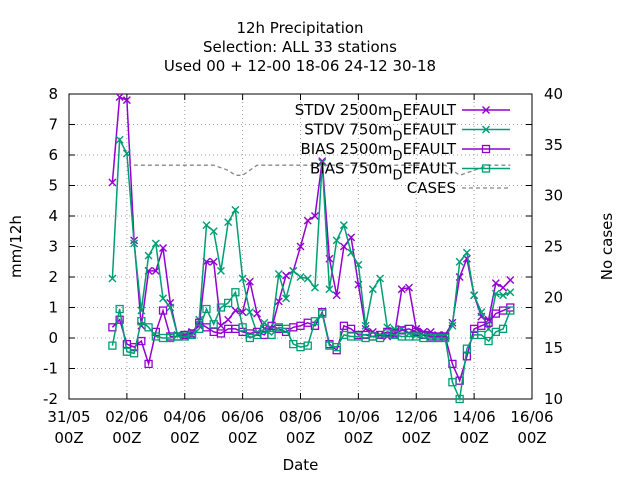 The image size is (640, 480). Describe the element at coordinates (184, 417) in the screenshot. I see `x-tick-label-date: 04/06` at that location.